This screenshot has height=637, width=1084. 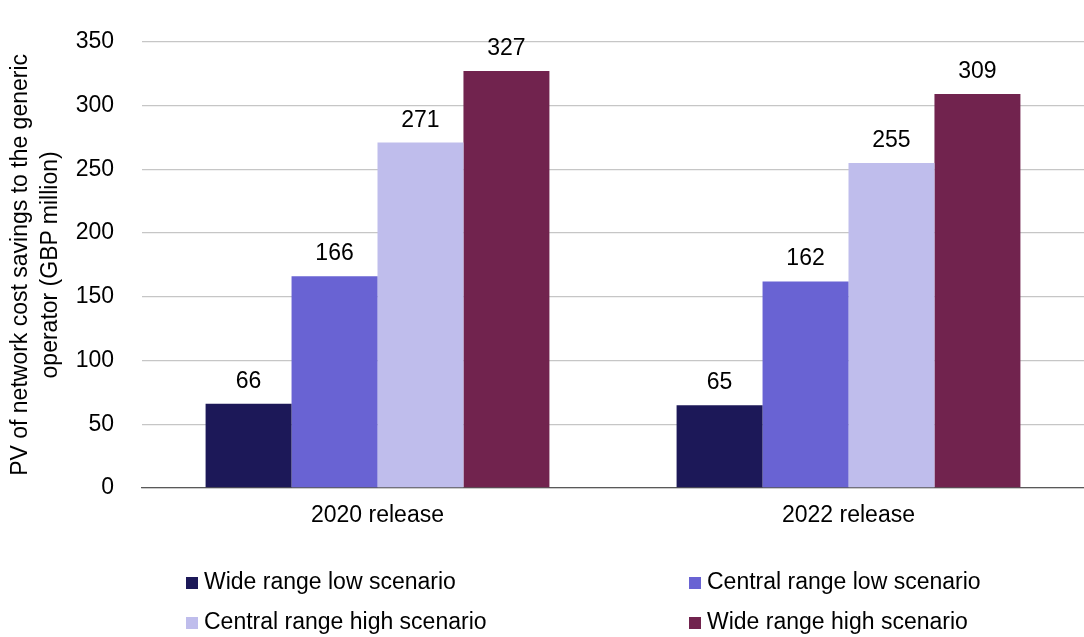 I want to click on data-label: 271, so click(x=420, y=118).